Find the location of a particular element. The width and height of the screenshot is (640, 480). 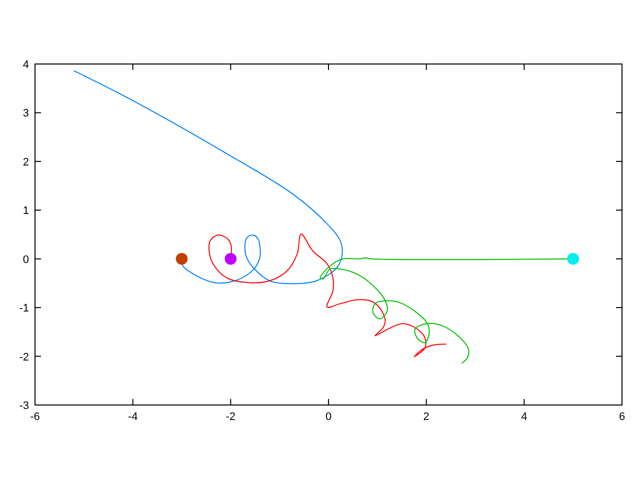

x-tick-label: 6 is located at coordinates (622, 417).